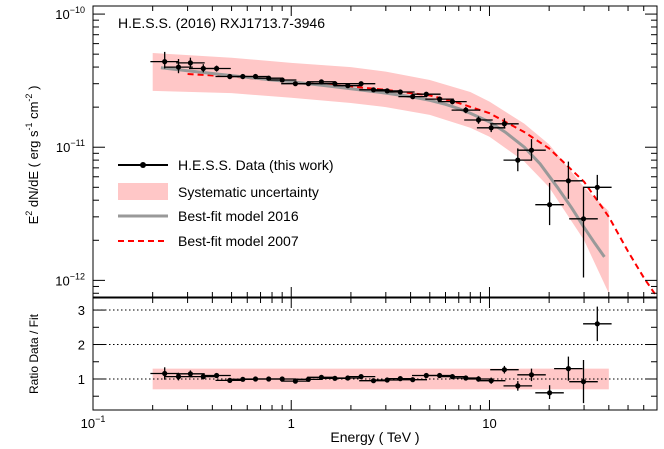  I want to click on legend-entry-model-2007: Best-fit model 2007, so click(208, 241).